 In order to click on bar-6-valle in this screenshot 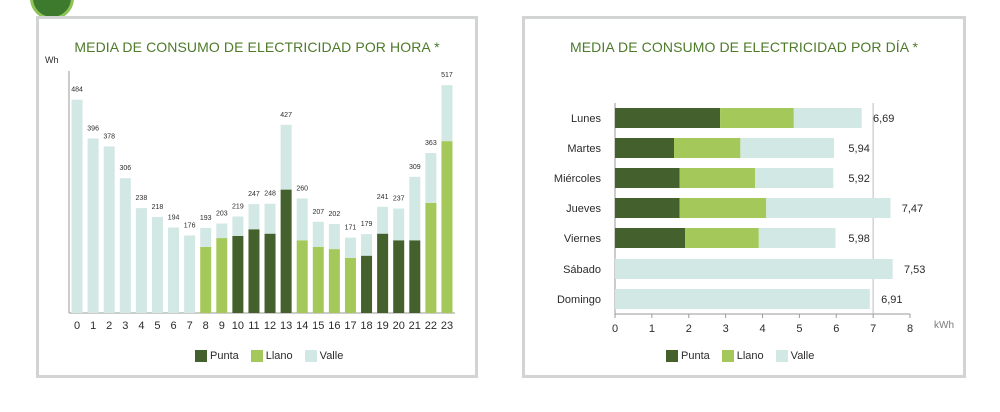, I will do `click(174, 270)`.